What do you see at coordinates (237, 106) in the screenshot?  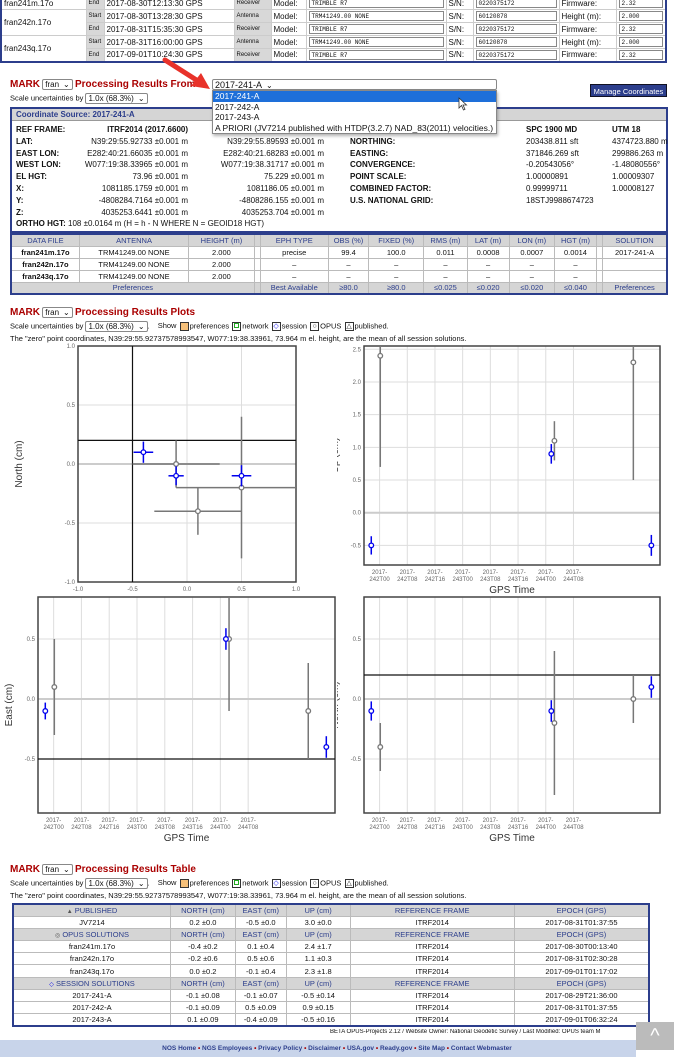 I see `dropdown-option: 2017-242-A` at bounding box center [237, 106].